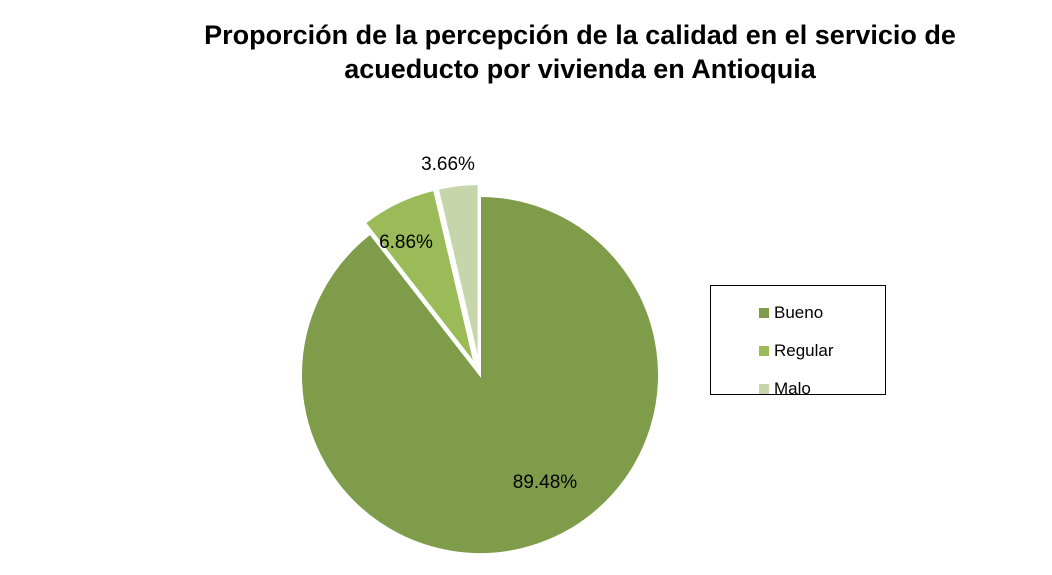 The image size is (1052, 575). What do you see at coordinates (448, 164) in the screenshot?
I see `data-label-malo: 3.66%` at bounding box center [448, 164].